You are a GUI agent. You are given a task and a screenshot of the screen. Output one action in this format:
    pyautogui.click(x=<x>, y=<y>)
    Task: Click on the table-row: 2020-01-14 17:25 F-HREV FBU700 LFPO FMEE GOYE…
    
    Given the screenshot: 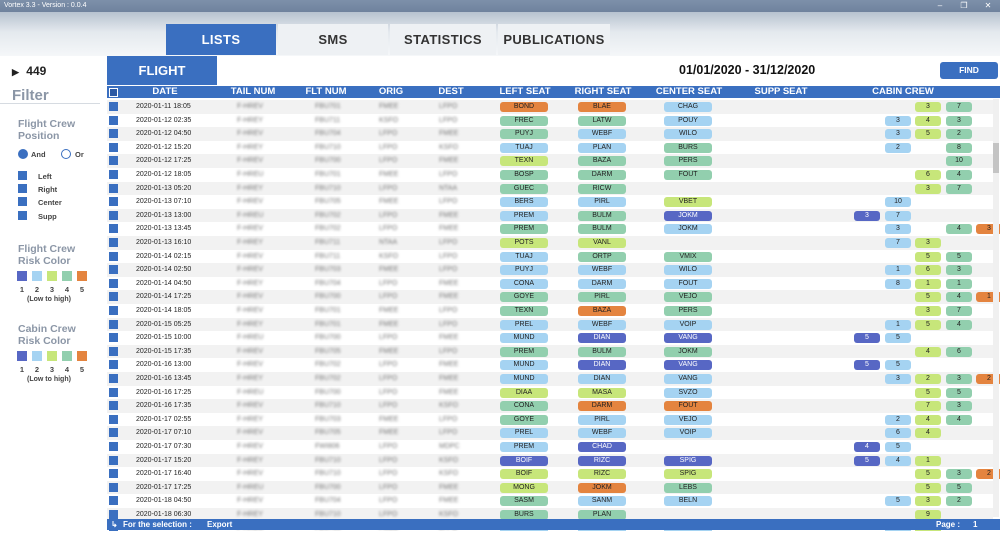 What is the action you would take?
    pyautogui.click(x=553, y=297)
    